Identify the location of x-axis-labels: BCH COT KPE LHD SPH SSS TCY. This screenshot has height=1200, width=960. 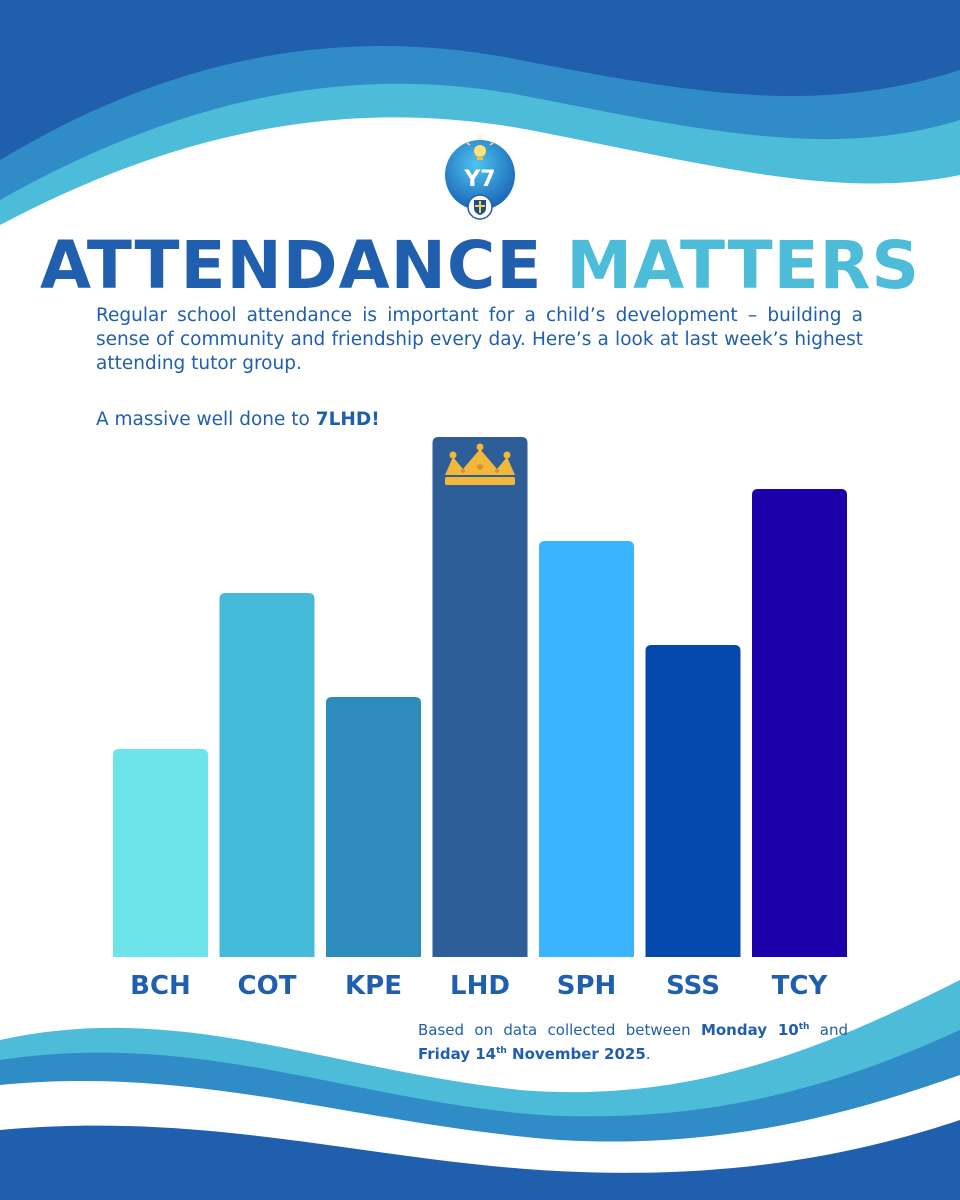
(479, 986).